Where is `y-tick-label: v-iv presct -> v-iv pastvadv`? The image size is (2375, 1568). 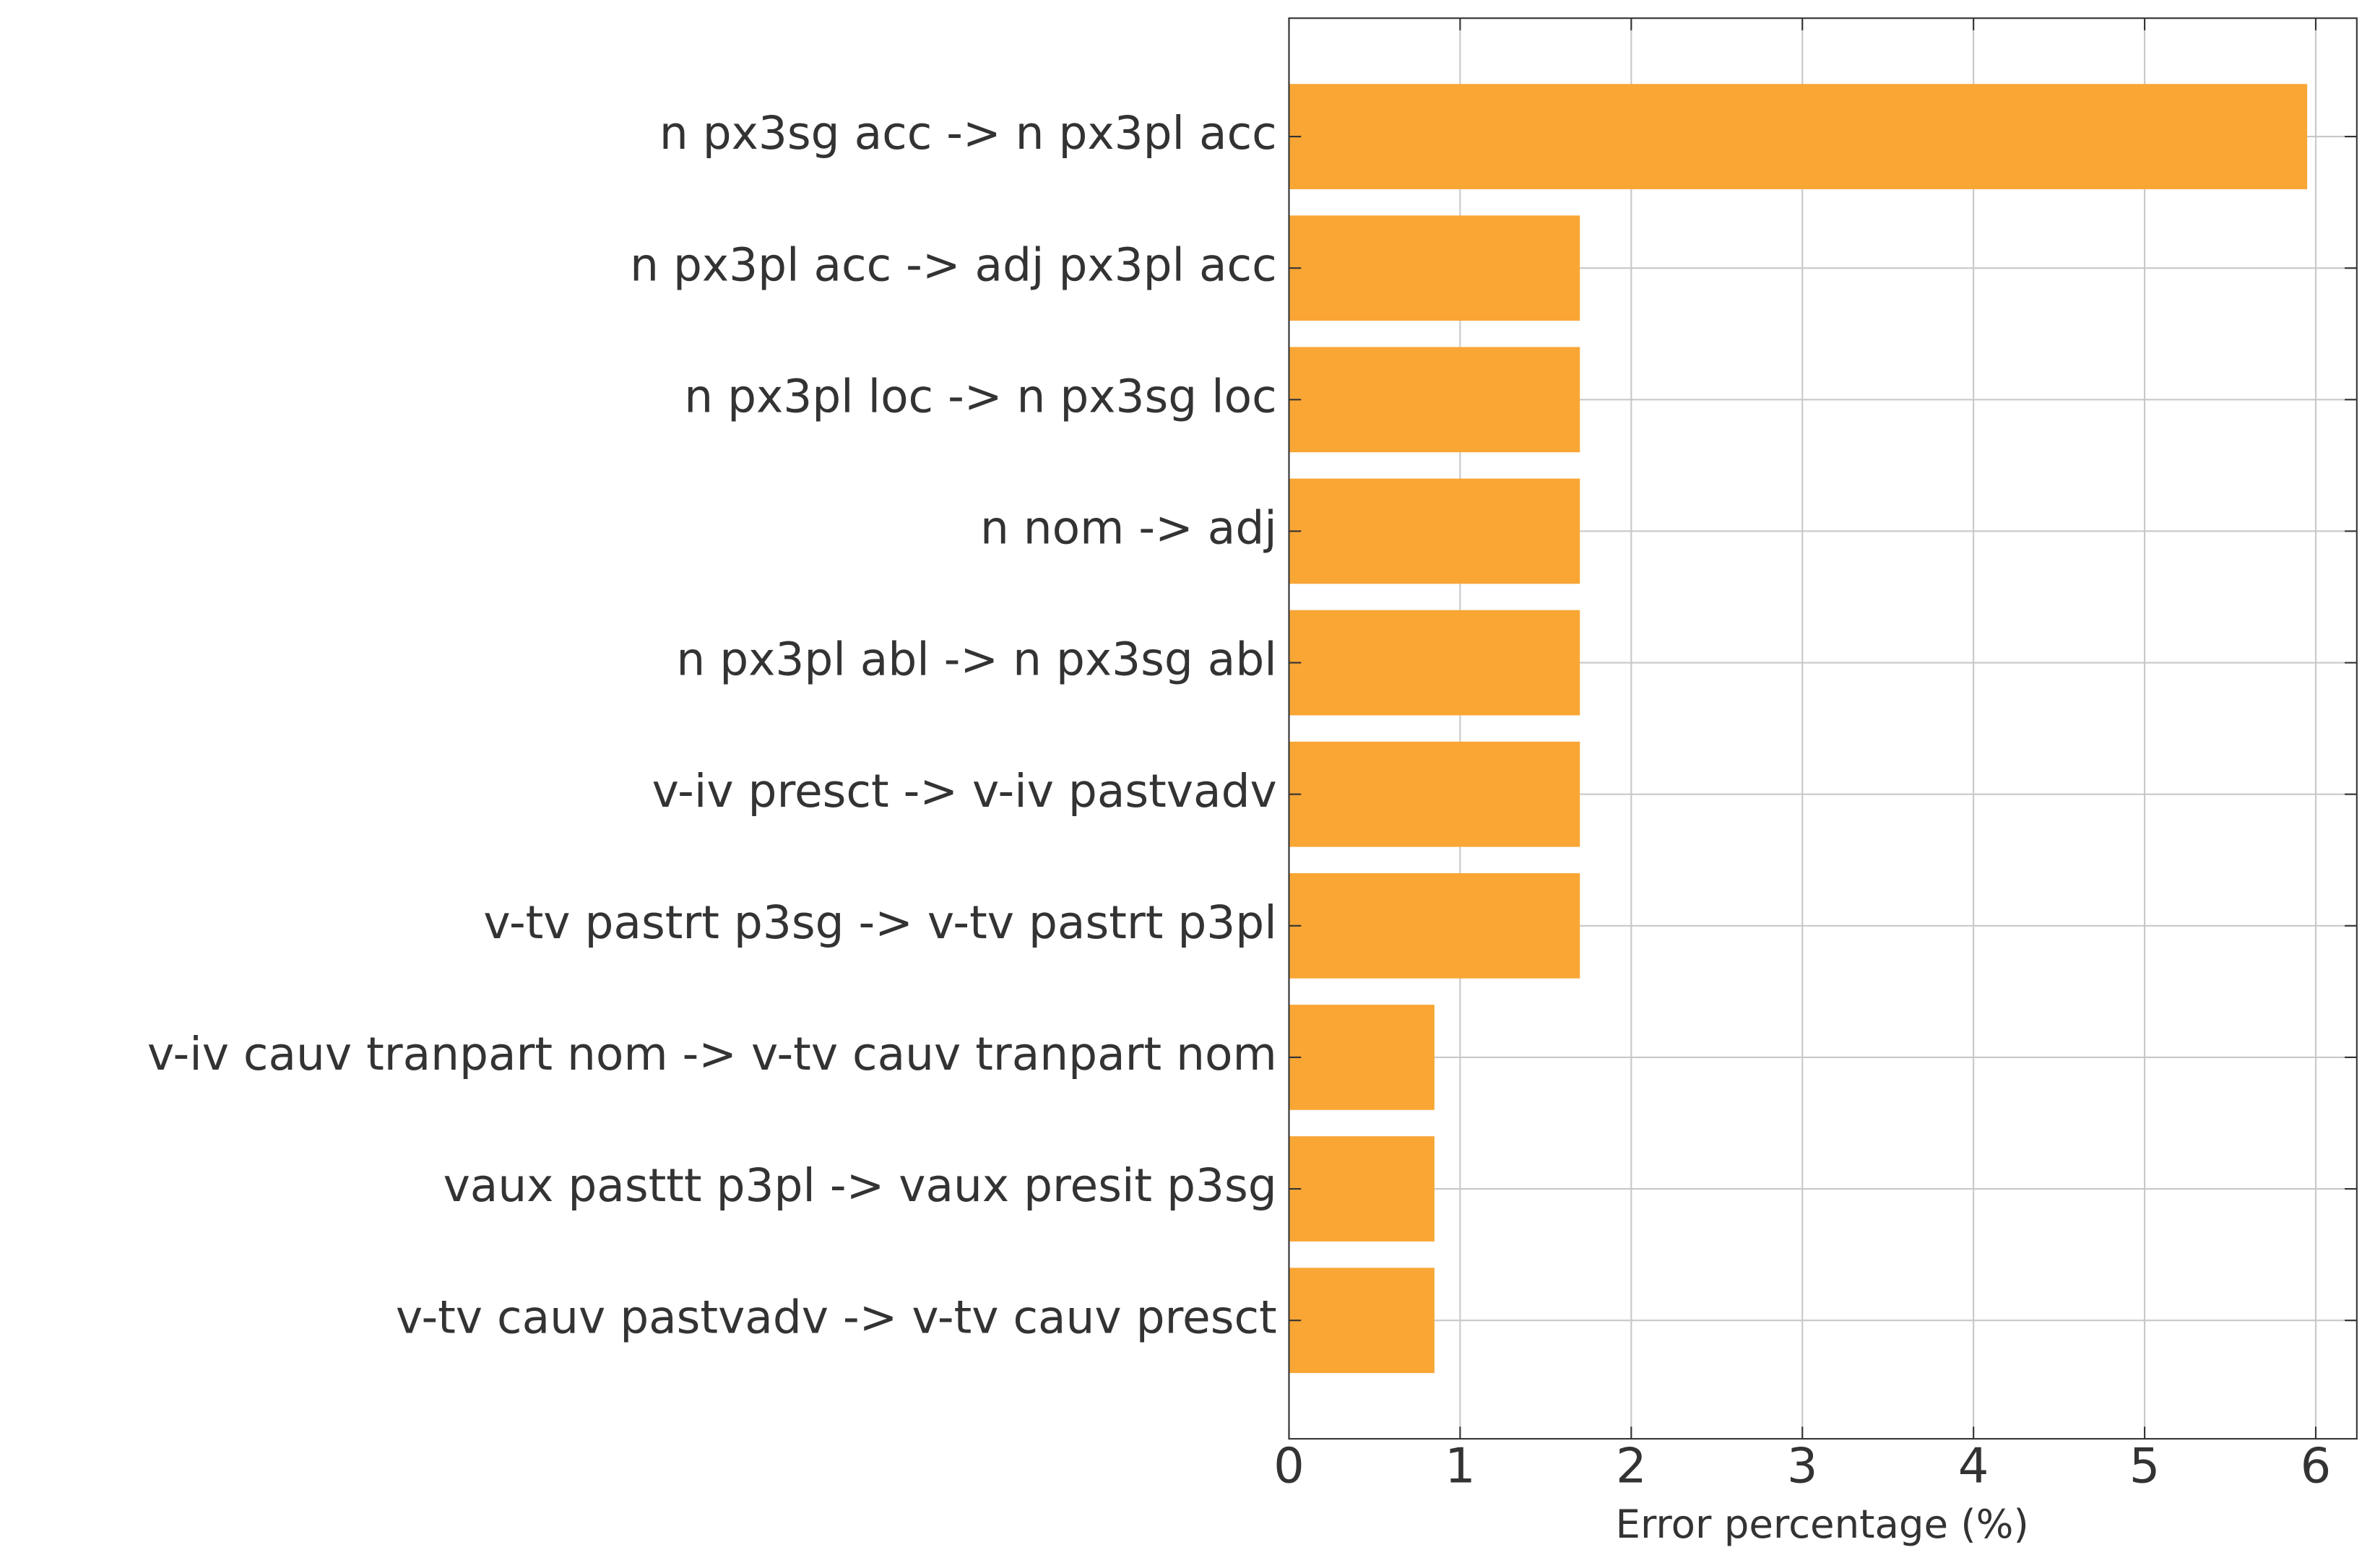 y-tick-label: v-iv presct -> v-iv pastvadv is located at coordinates (964, 791).